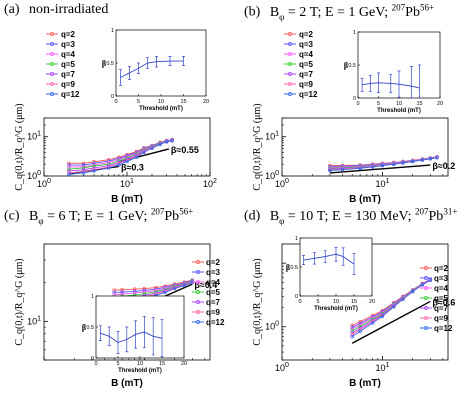  I want to click on panel-d-label: (d), so click(252, 216).